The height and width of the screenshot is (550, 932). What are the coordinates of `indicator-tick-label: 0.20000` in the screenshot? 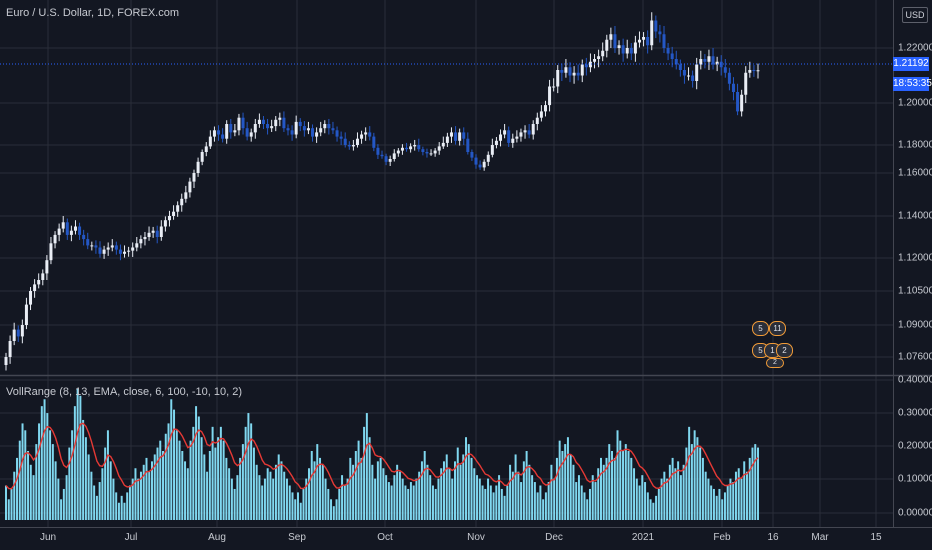 It's located at (915, 446).